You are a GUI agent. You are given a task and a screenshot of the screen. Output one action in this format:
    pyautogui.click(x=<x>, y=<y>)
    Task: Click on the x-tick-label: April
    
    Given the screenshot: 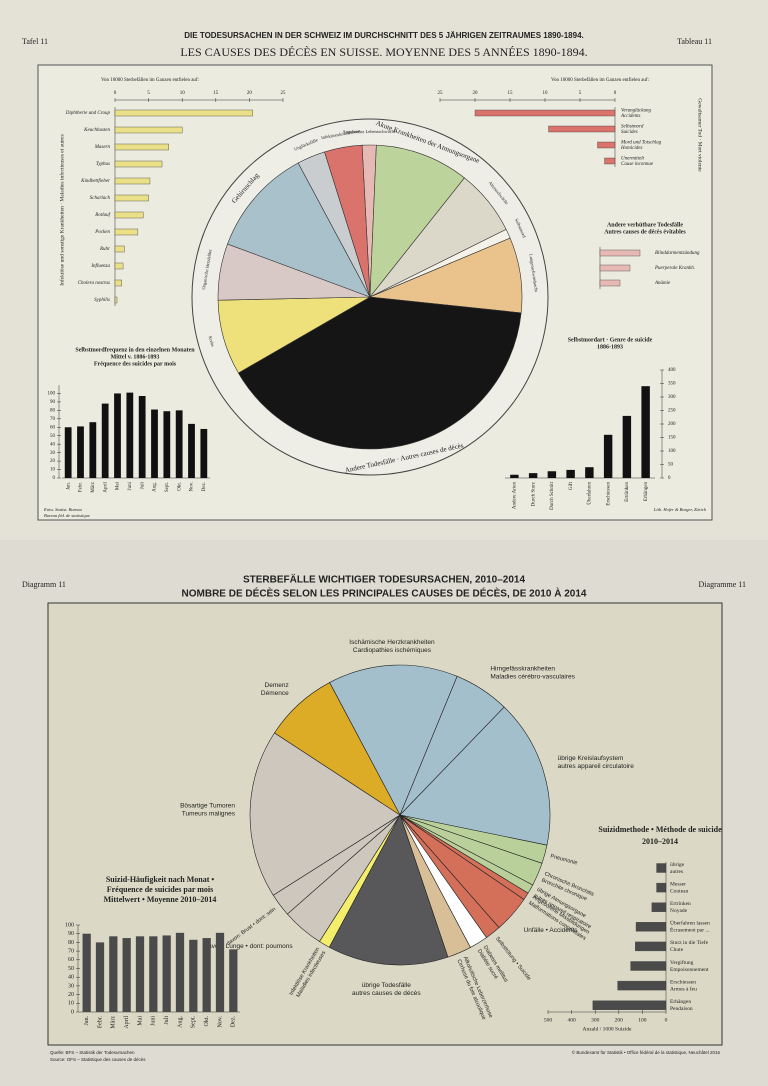 What is the action you would take?
    pyautogui.click(x=105, y=486)
    